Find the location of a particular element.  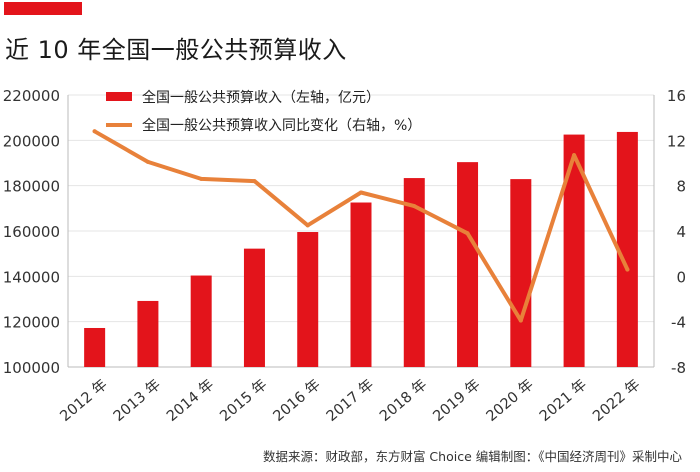

x-tick-label: 2012 年 is located at coordinates (84, 400).